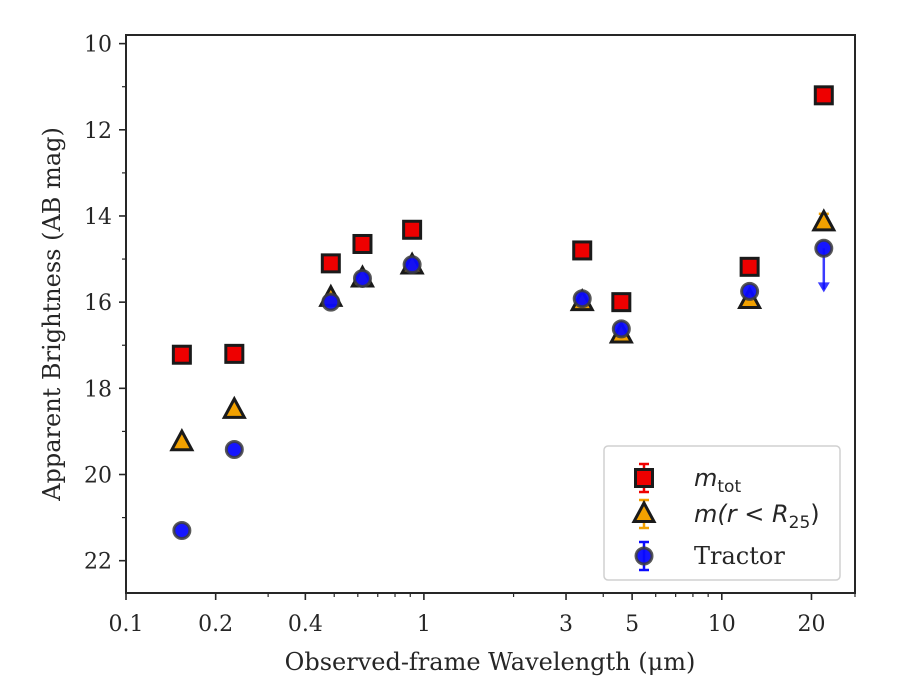 The width and height of the screenshot is (900, 700). I want to click on legend-marker-mtot, so click(644, 478).